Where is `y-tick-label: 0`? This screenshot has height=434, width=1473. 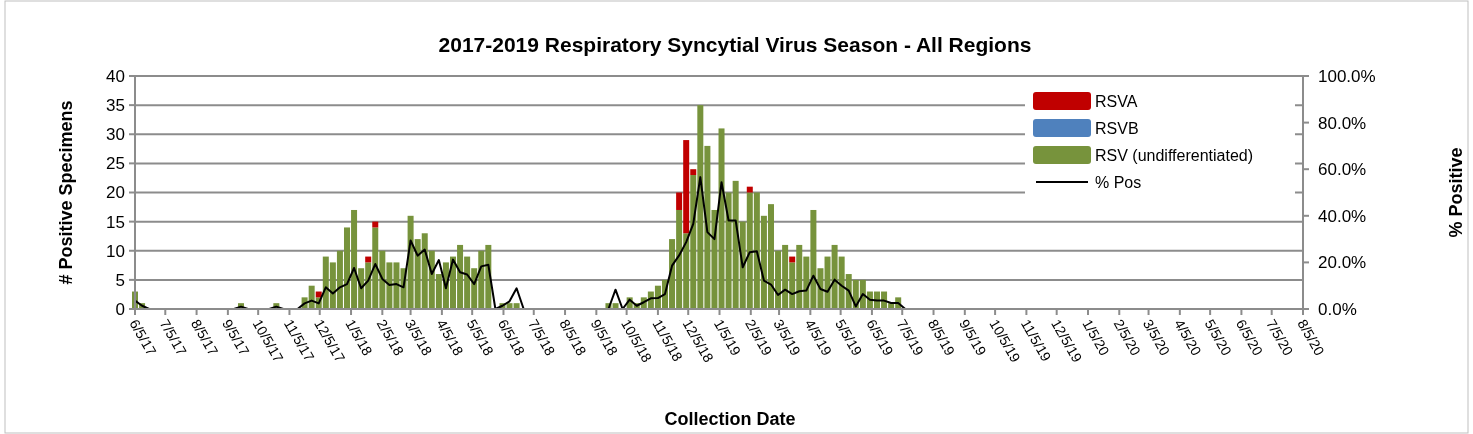 y-tick-label: 0 is located at coordinates (120, 309).